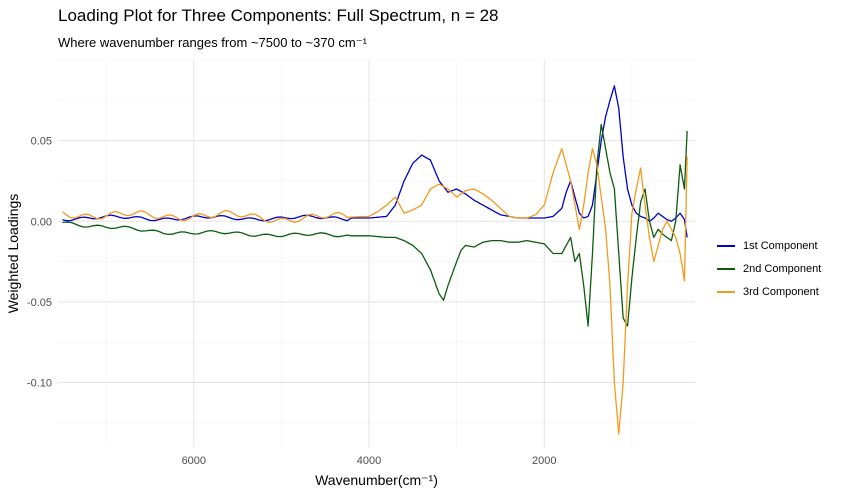  I want to click on legend-item-1: 1st Component, so click(769, 245).